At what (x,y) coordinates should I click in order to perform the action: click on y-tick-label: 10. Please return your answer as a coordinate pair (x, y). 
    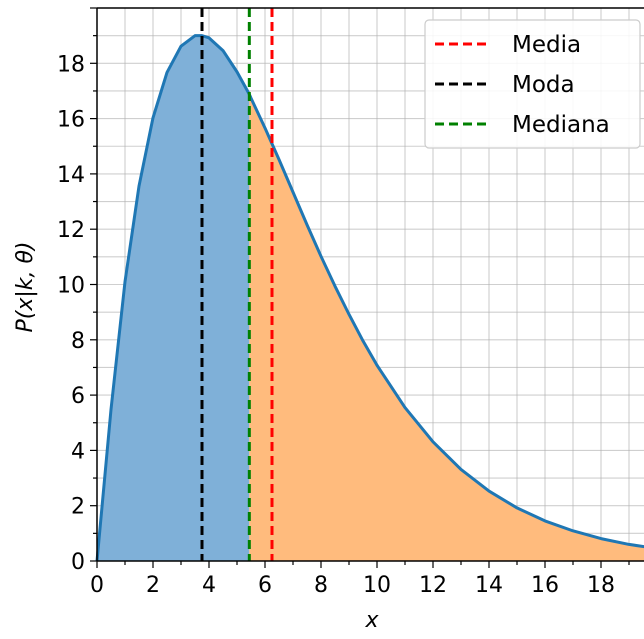
    Looking at the image, I should click on (71, 286).